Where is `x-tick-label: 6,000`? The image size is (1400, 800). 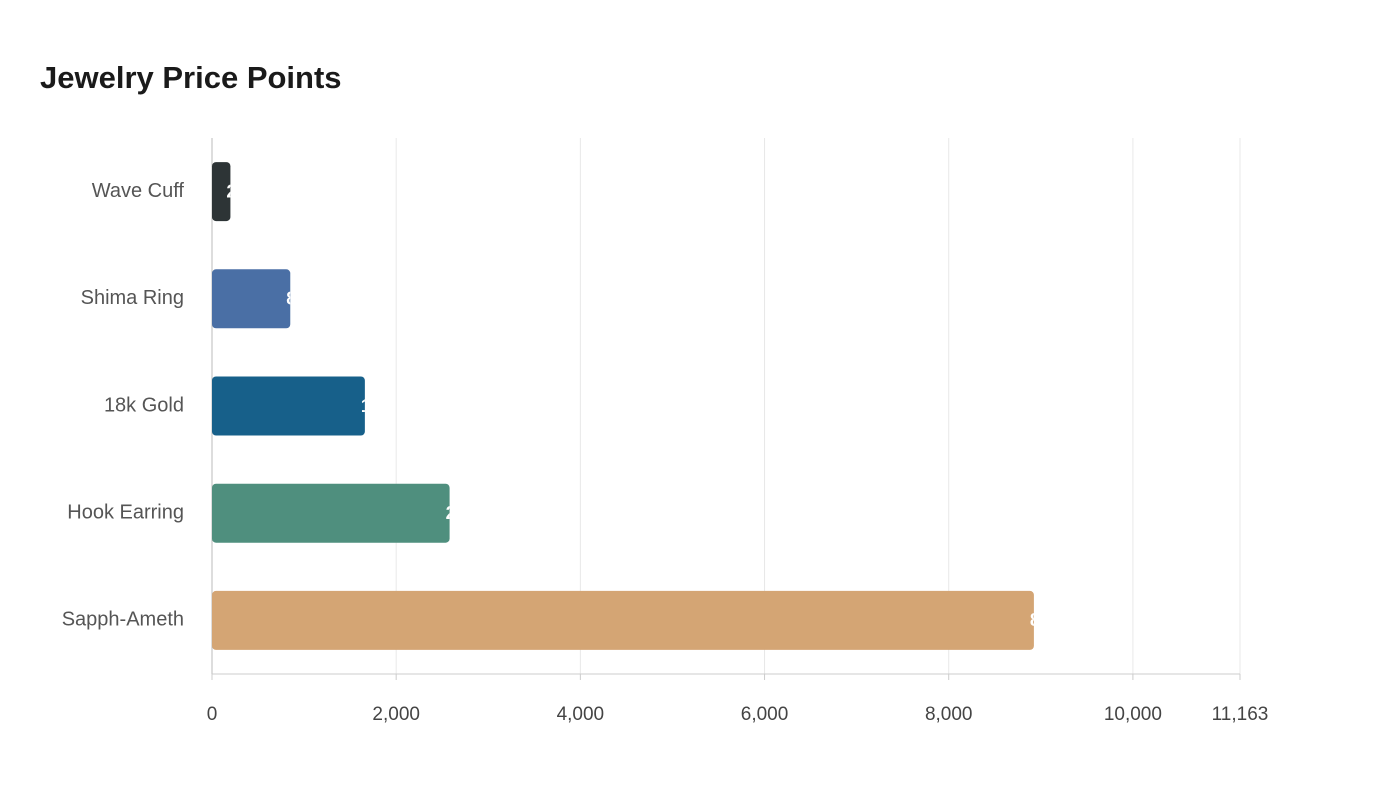 x-tick-label: 6,000 is located at coordinates (765, 714).